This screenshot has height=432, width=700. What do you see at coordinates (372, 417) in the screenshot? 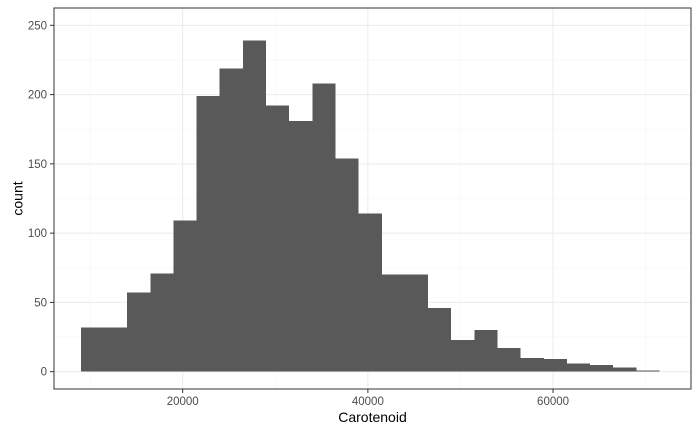
I see `x-axis-title: Carotenoid` at bounding box center [372, 417].